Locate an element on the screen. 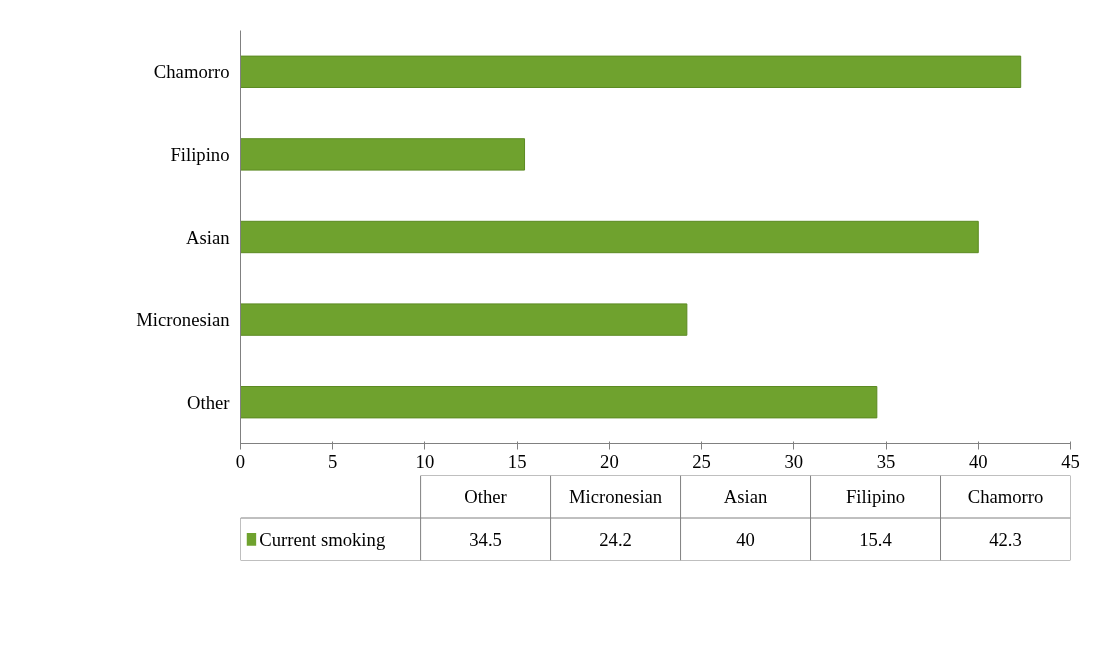 The height and width of the screenshot is (646, 1107). x-tick-label: 0 is located at coordinates (240, 461).